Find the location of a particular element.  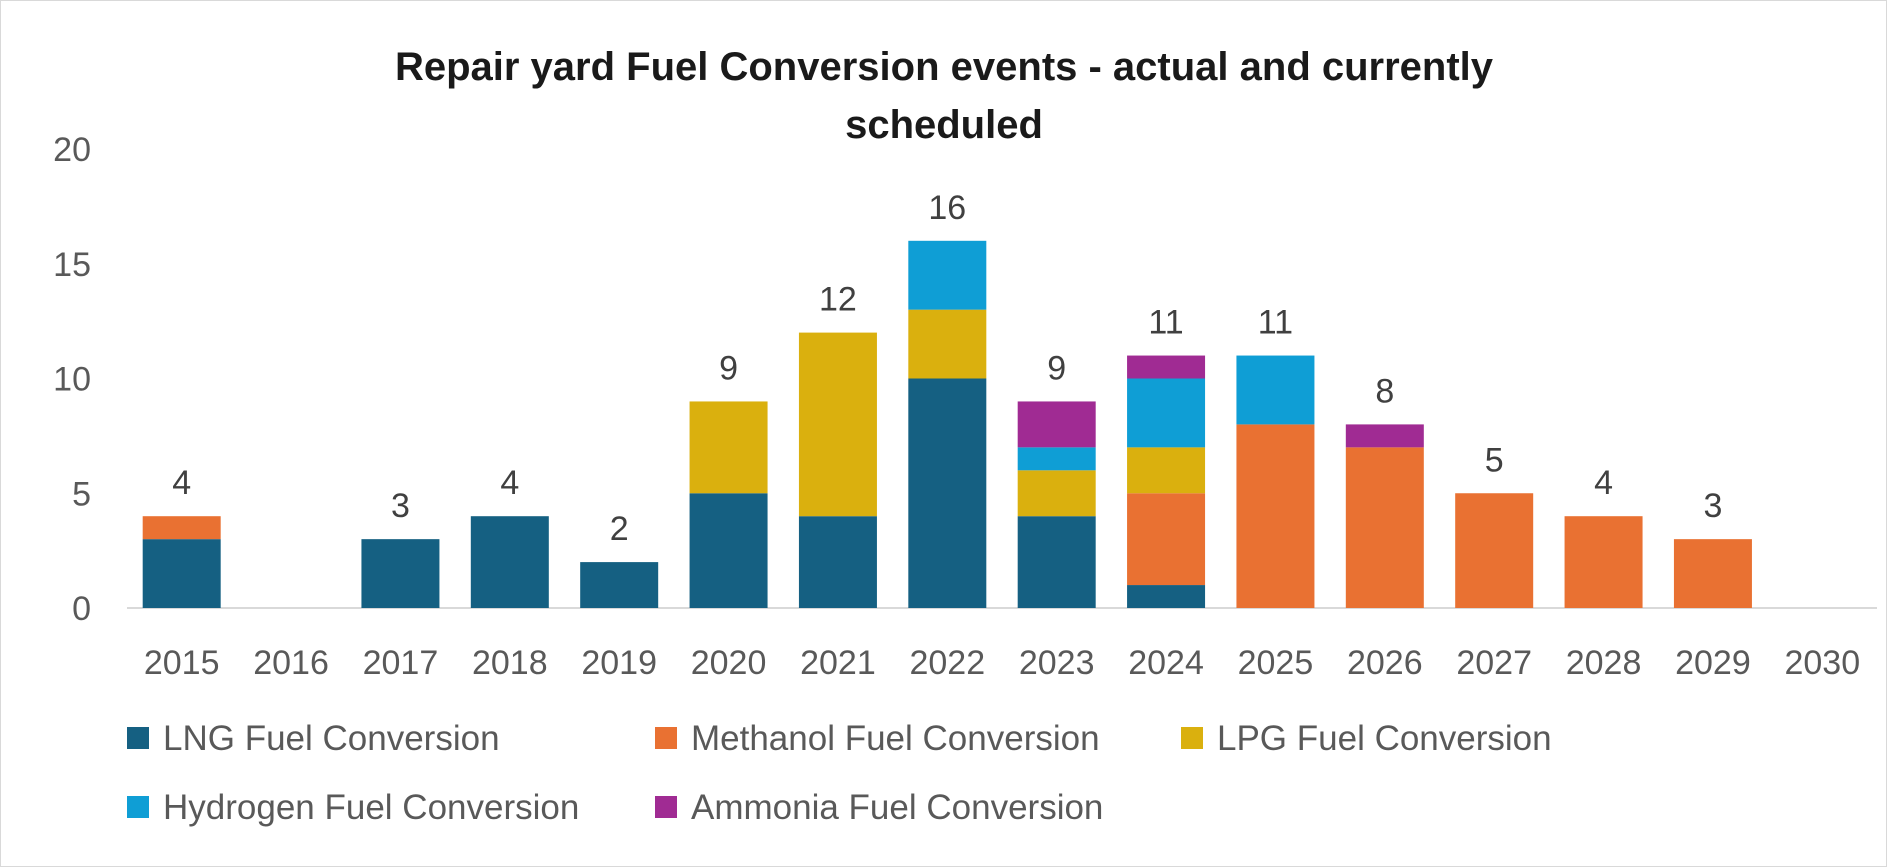

bar-lpg-fuel-conversion-2021 is located at coordinates (837, 424).